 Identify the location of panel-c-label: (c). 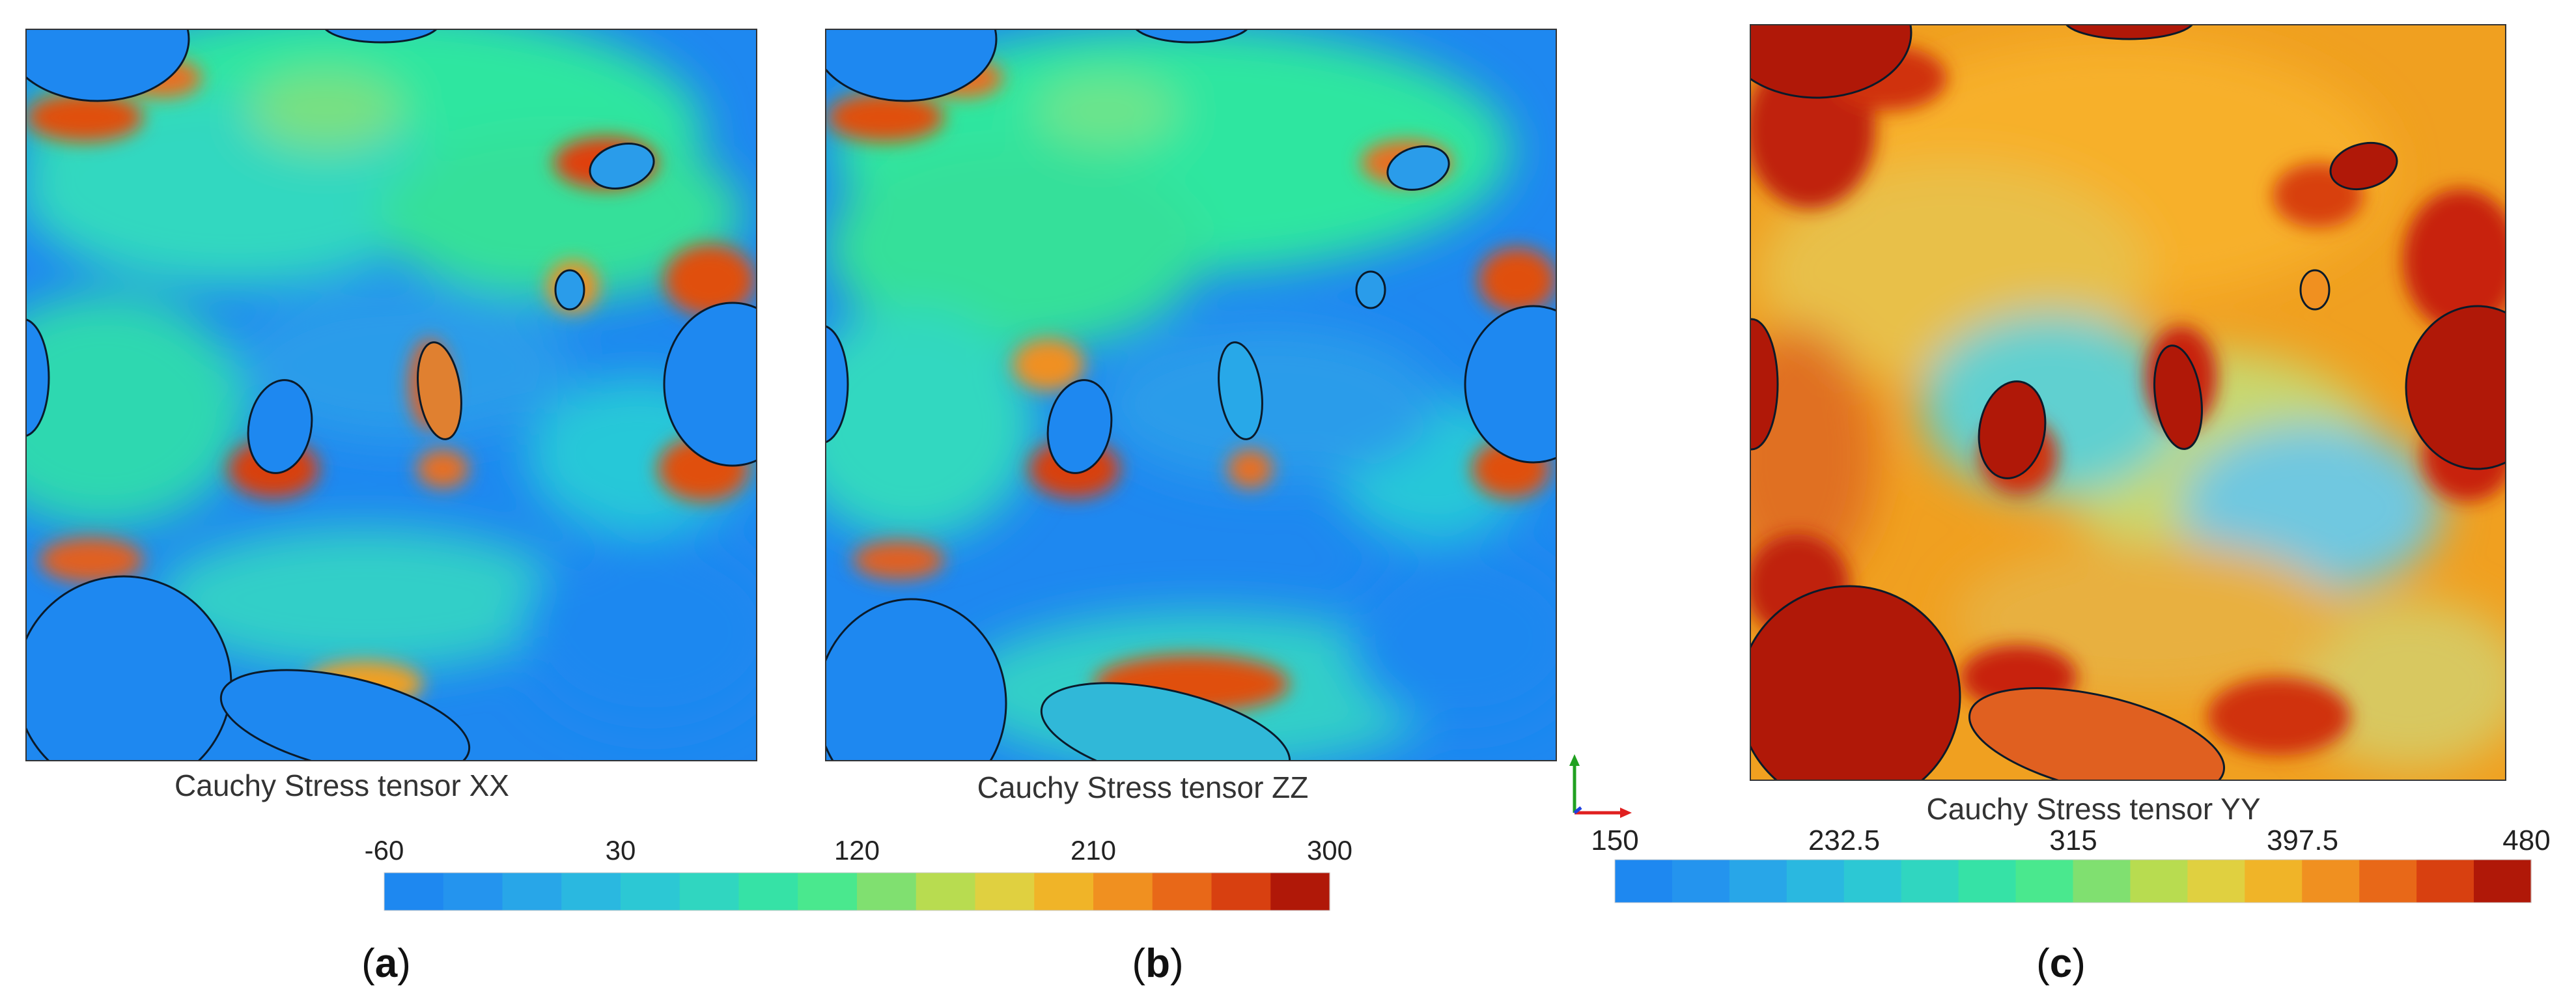
(2061, 963).